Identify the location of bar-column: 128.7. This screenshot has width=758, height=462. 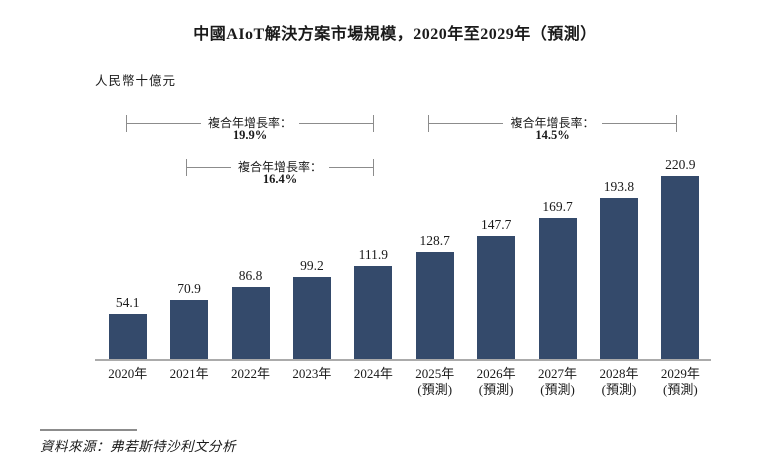
(434, 179).